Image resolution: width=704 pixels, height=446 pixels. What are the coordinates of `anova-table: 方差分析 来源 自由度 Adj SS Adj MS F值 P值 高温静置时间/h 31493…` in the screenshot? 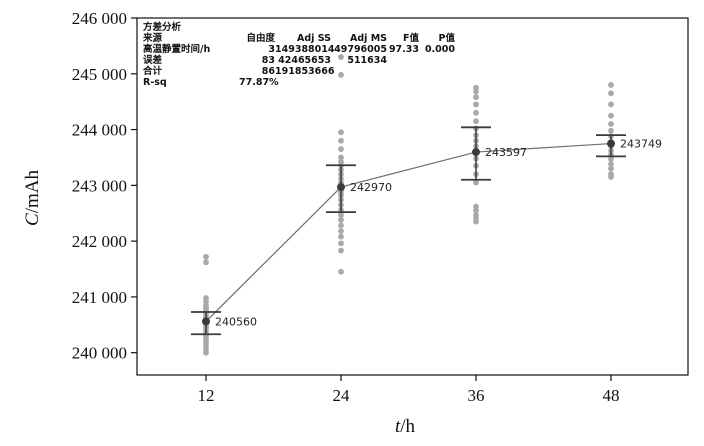 It's located at (299, 55).